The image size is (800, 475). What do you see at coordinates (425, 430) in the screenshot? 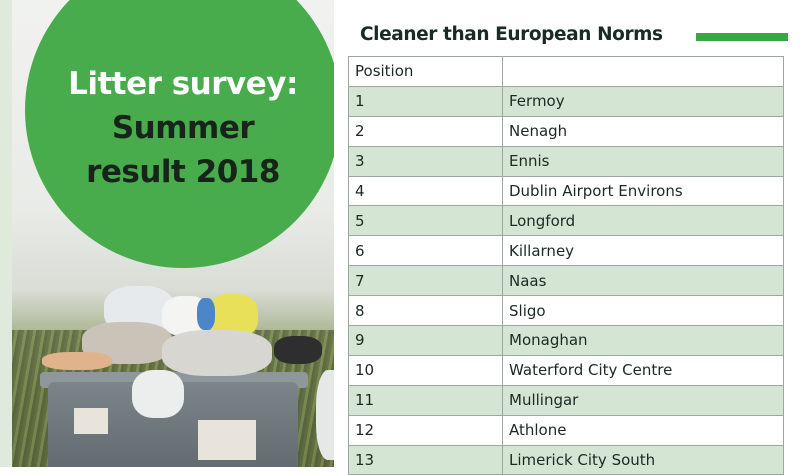
I see `position-cell: 12` at bounding box center [425, 430].